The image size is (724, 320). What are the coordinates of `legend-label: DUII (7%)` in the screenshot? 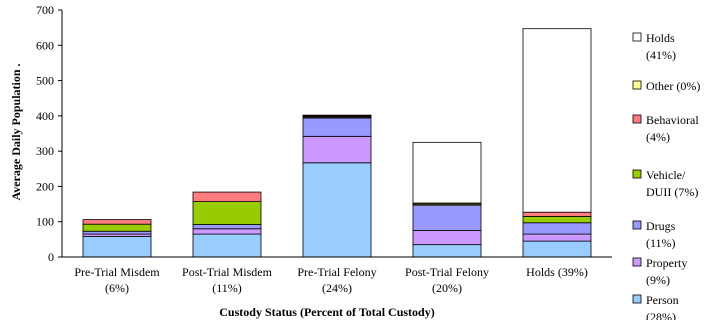 It's located at (672, 192).